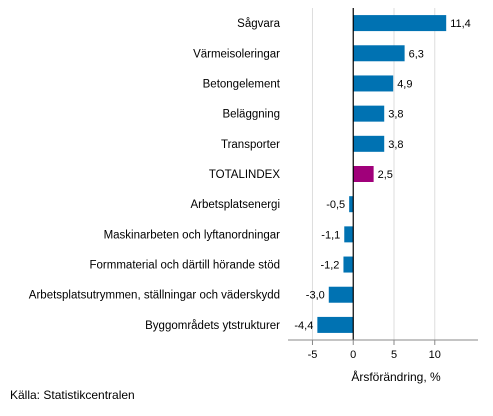  I want to click on value-label: -4,4, so click(303, 326).